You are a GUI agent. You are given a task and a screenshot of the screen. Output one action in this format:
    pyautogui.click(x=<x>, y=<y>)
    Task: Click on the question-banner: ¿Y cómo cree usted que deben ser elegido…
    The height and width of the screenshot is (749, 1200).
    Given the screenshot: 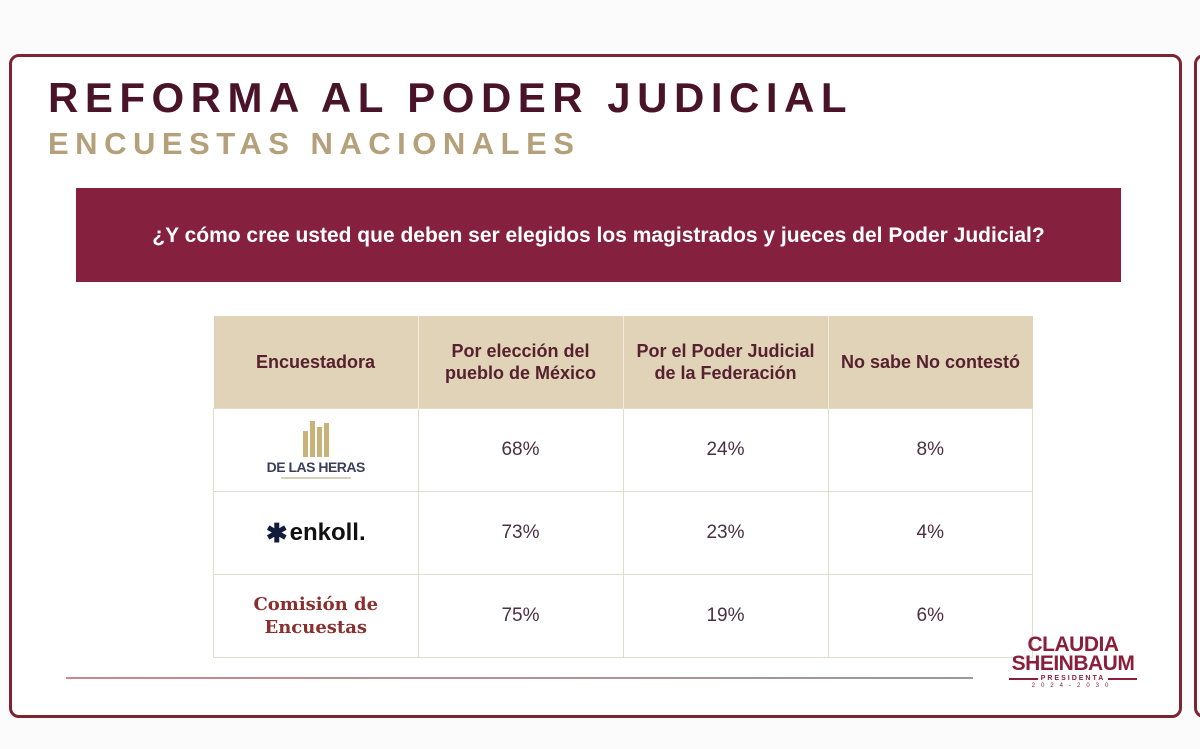 What is the action you would take?
    pyautogui.click(x=598, y=235)
    